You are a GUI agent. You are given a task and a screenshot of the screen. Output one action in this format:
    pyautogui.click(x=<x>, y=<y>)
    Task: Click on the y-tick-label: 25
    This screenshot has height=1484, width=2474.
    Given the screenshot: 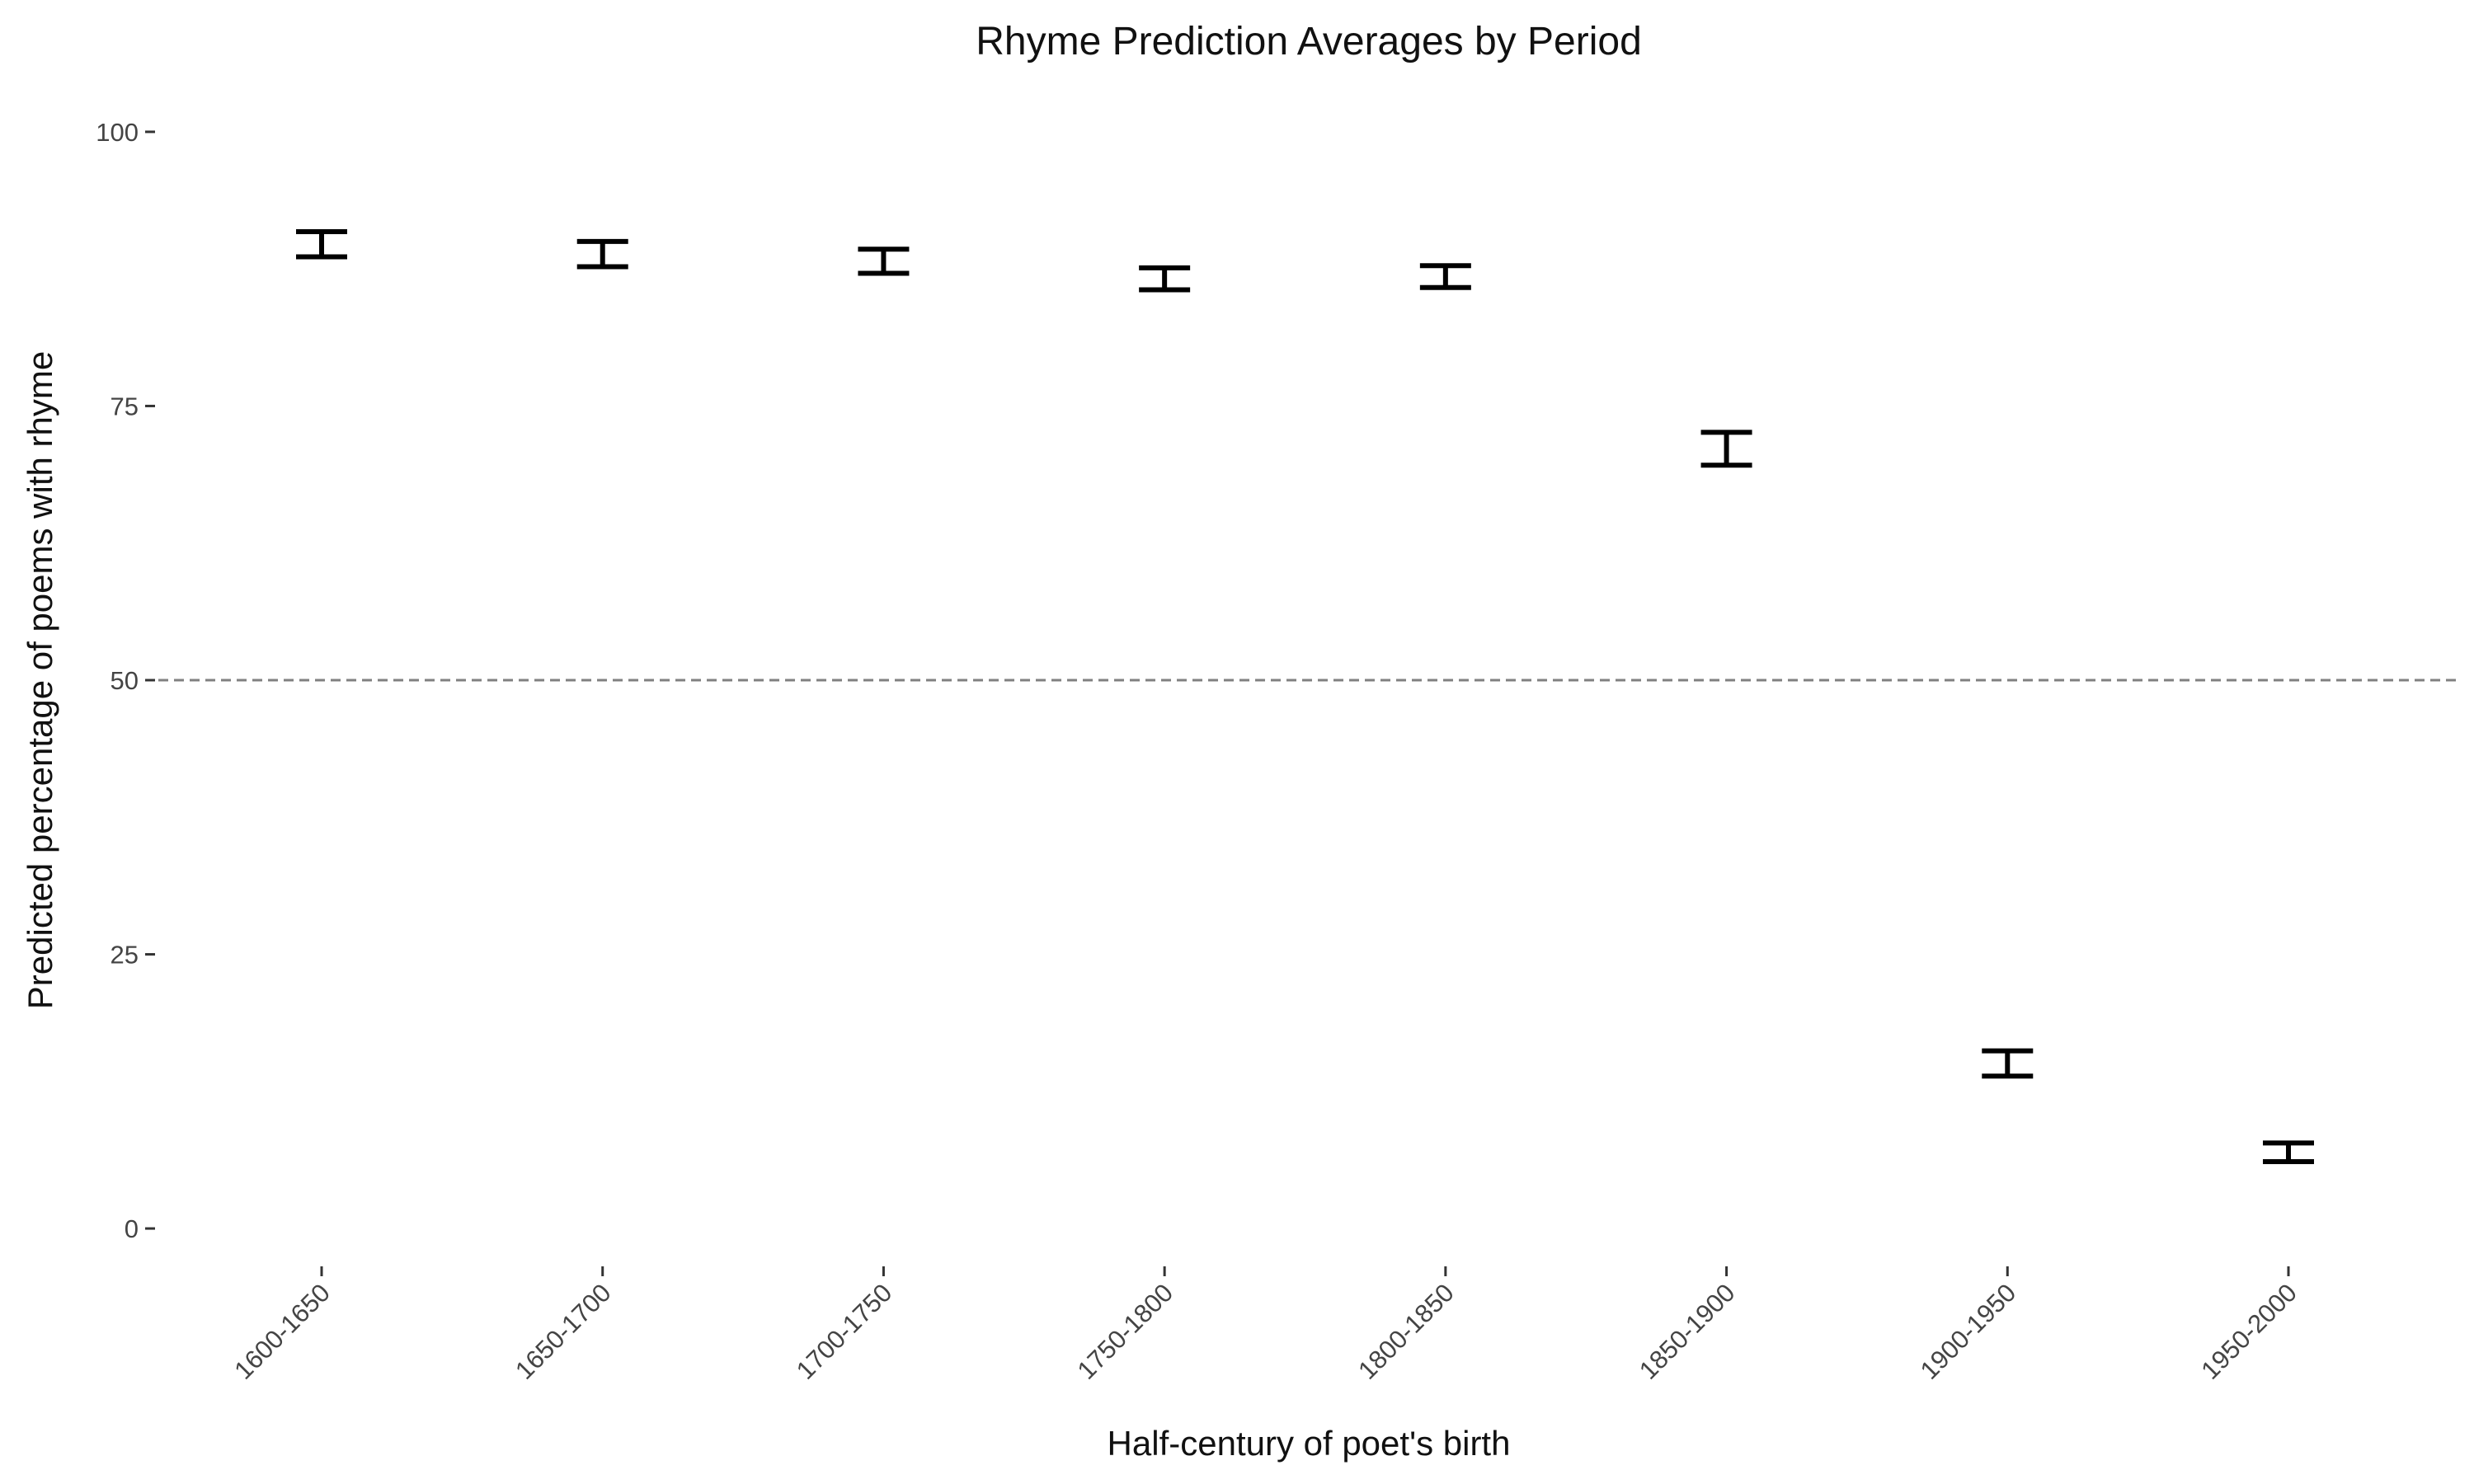 What is the action you would take?
    pyautogui.click(x=125, y=955)
    